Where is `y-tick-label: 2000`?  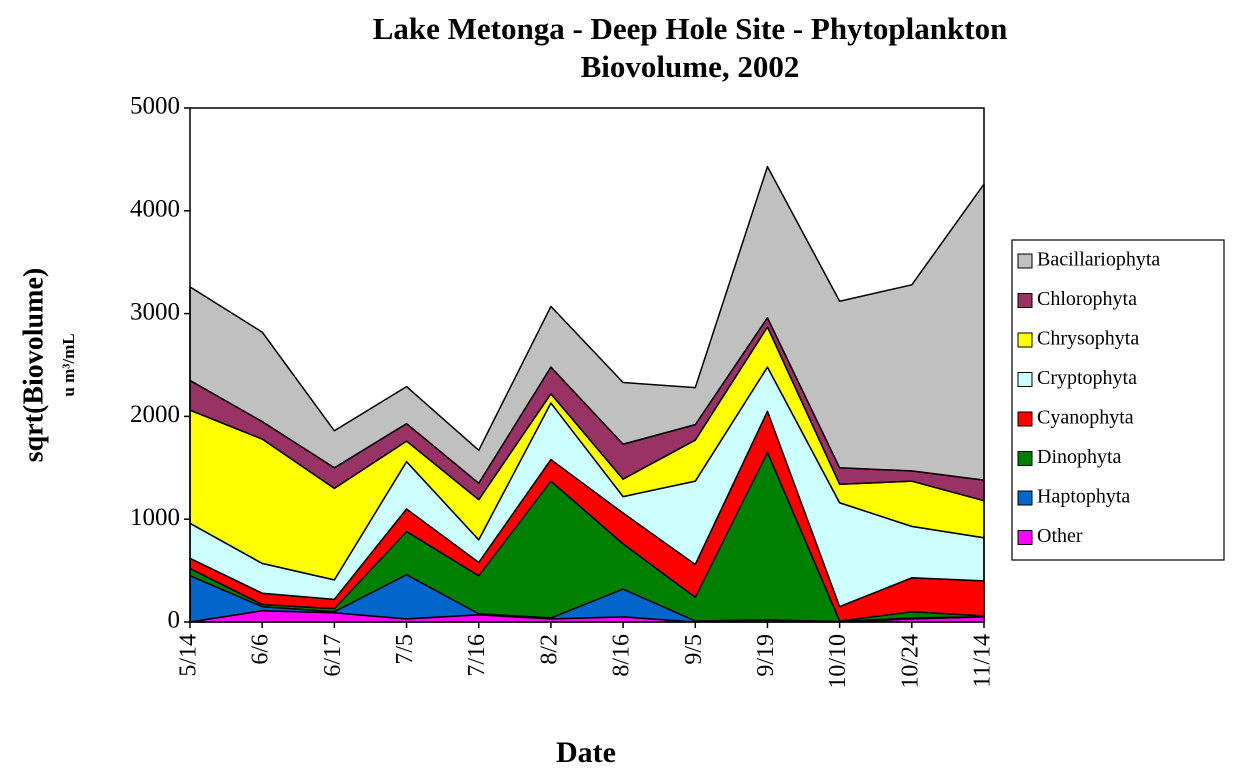 y-tick-label: 2000 is located at coordinates (155, 414).